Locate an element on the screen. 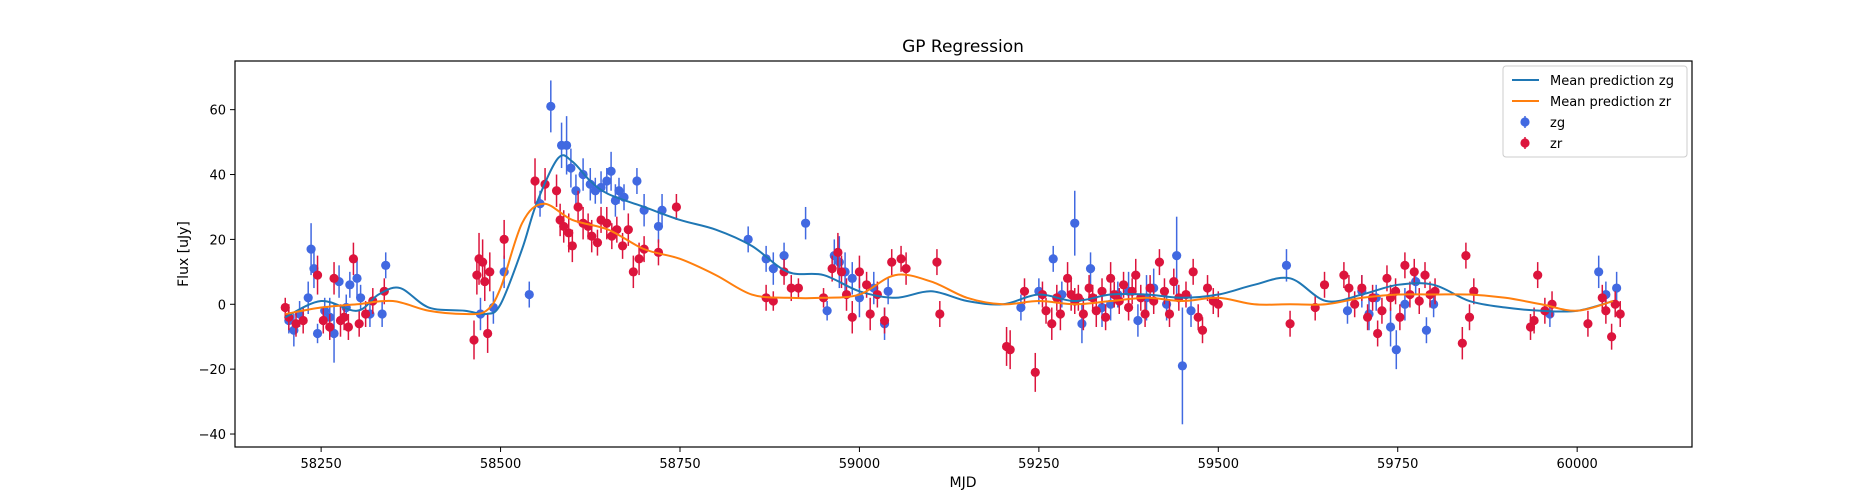 The image size is (1875, 504). legend-box is located at coordinates (1595, 111).